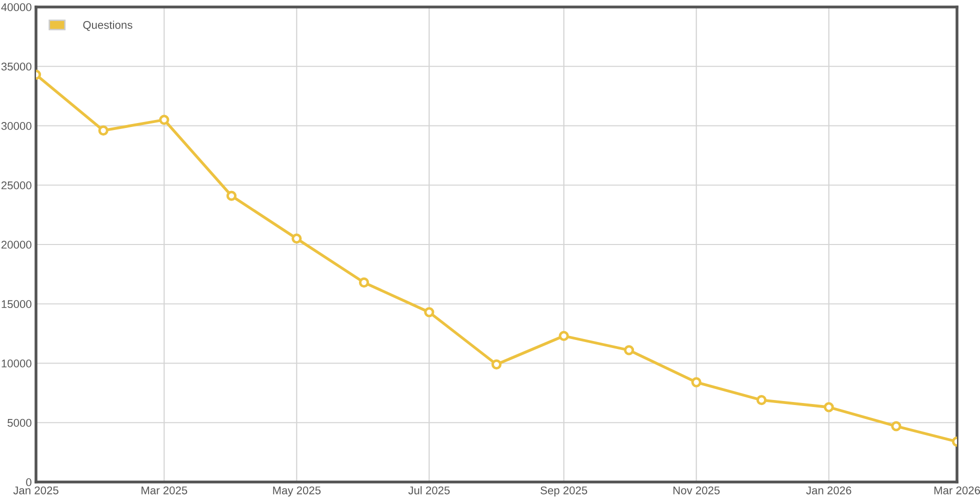  Describe the element at coordinates (957, 490) in the screenshot. I see `x-tick-label: Mar 2026` at that location.